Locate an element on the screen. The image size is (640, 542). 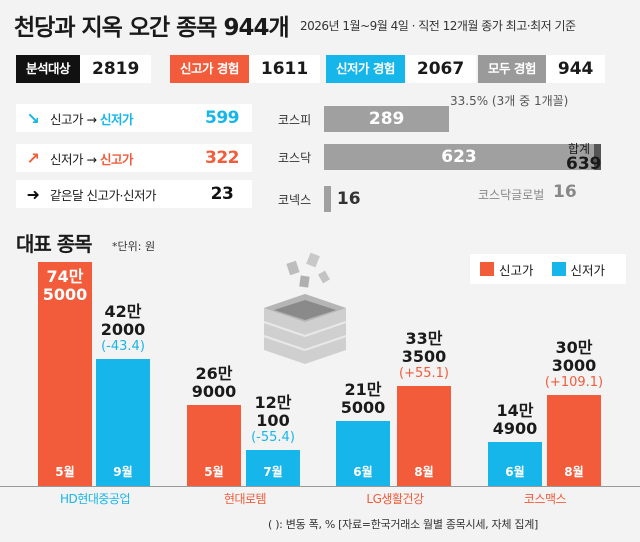
flow-from: 신고가 is located at coordinates (67, 119).